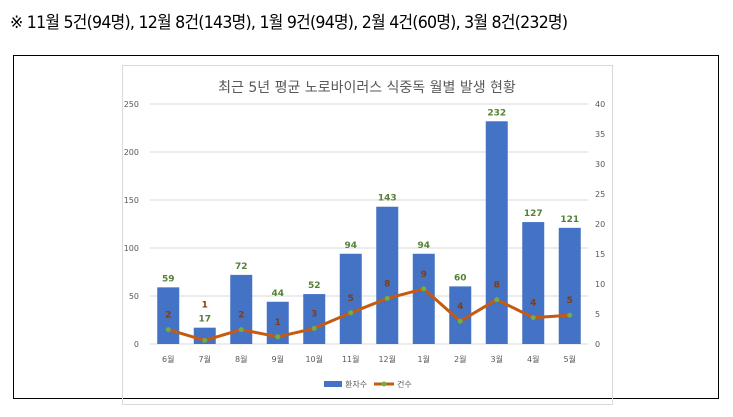 This screenshot has height=417, width=733. I want to click on bar-data-label: 44, so click(277, 294).